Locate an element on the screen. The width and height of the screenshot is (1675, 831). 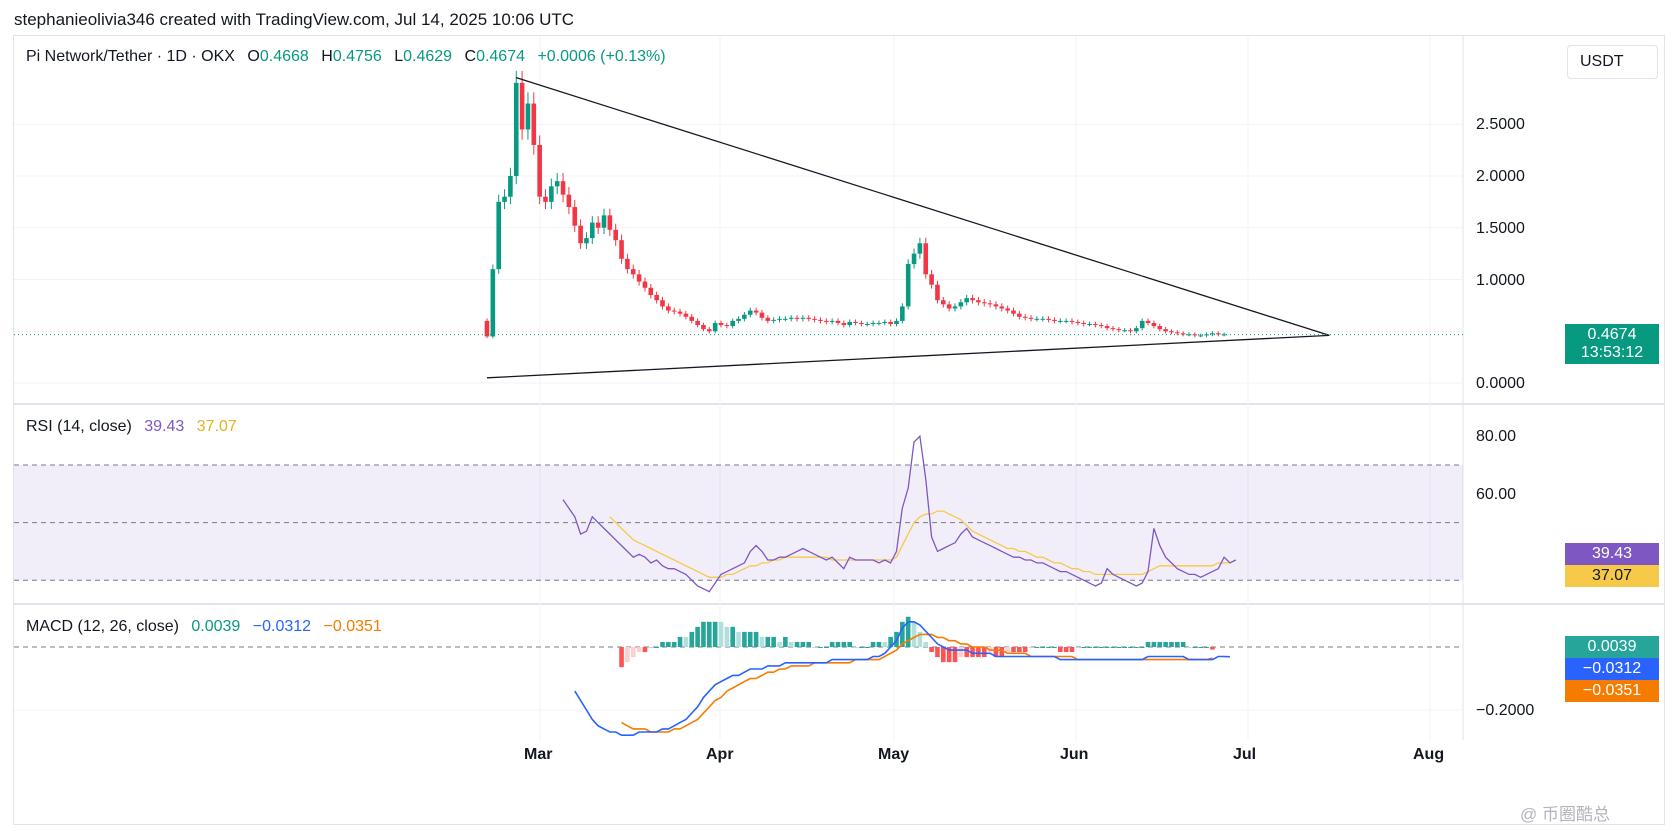
last-price-value: 0.4674 is located at coordinates (1612, 334).